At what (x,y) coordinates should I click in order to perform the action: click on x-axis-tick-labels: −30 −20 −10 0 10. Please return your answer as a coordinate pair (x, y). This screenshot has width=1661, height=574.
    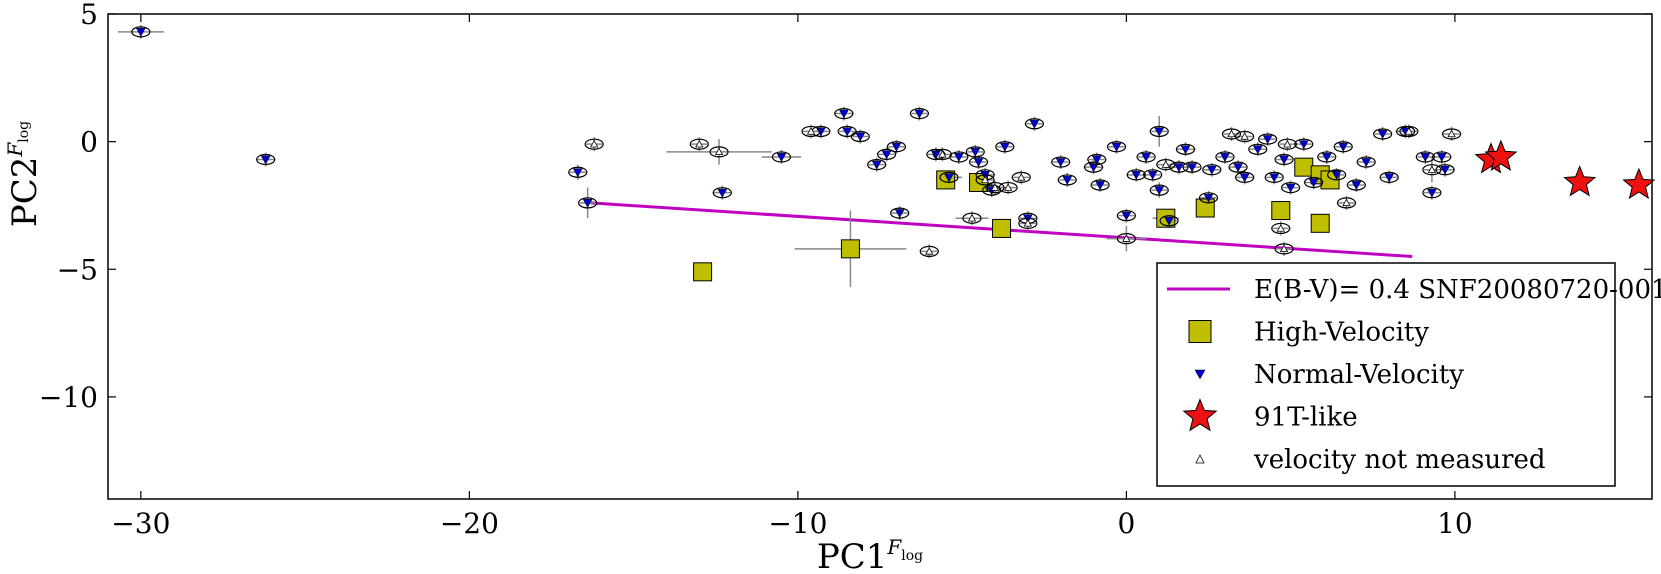
    Looking at the image, I should click on (791, 523).